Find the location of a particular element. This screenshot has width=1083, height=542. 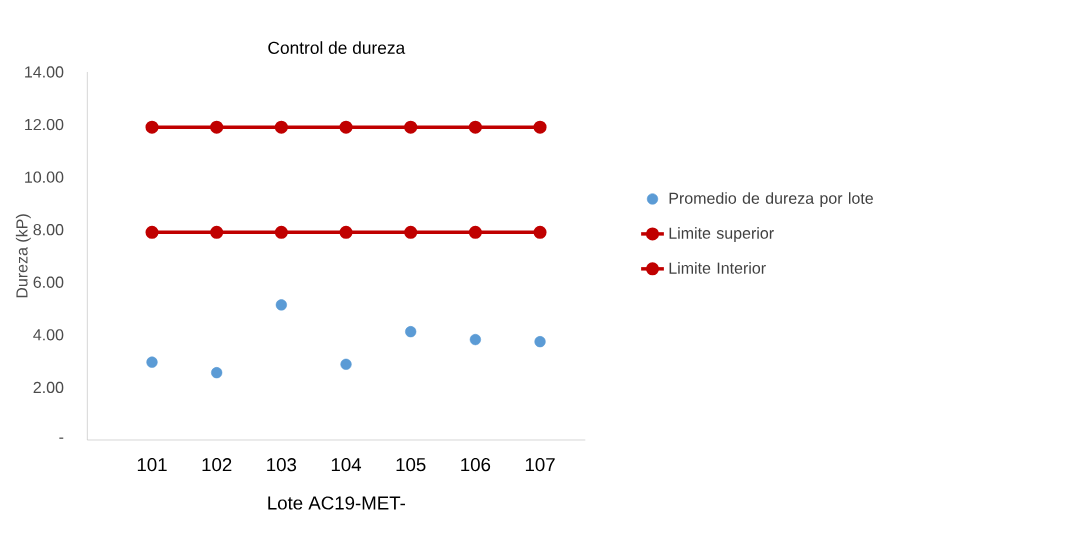

y-tick-label: 8.00 is located at coordinates (48, 230).